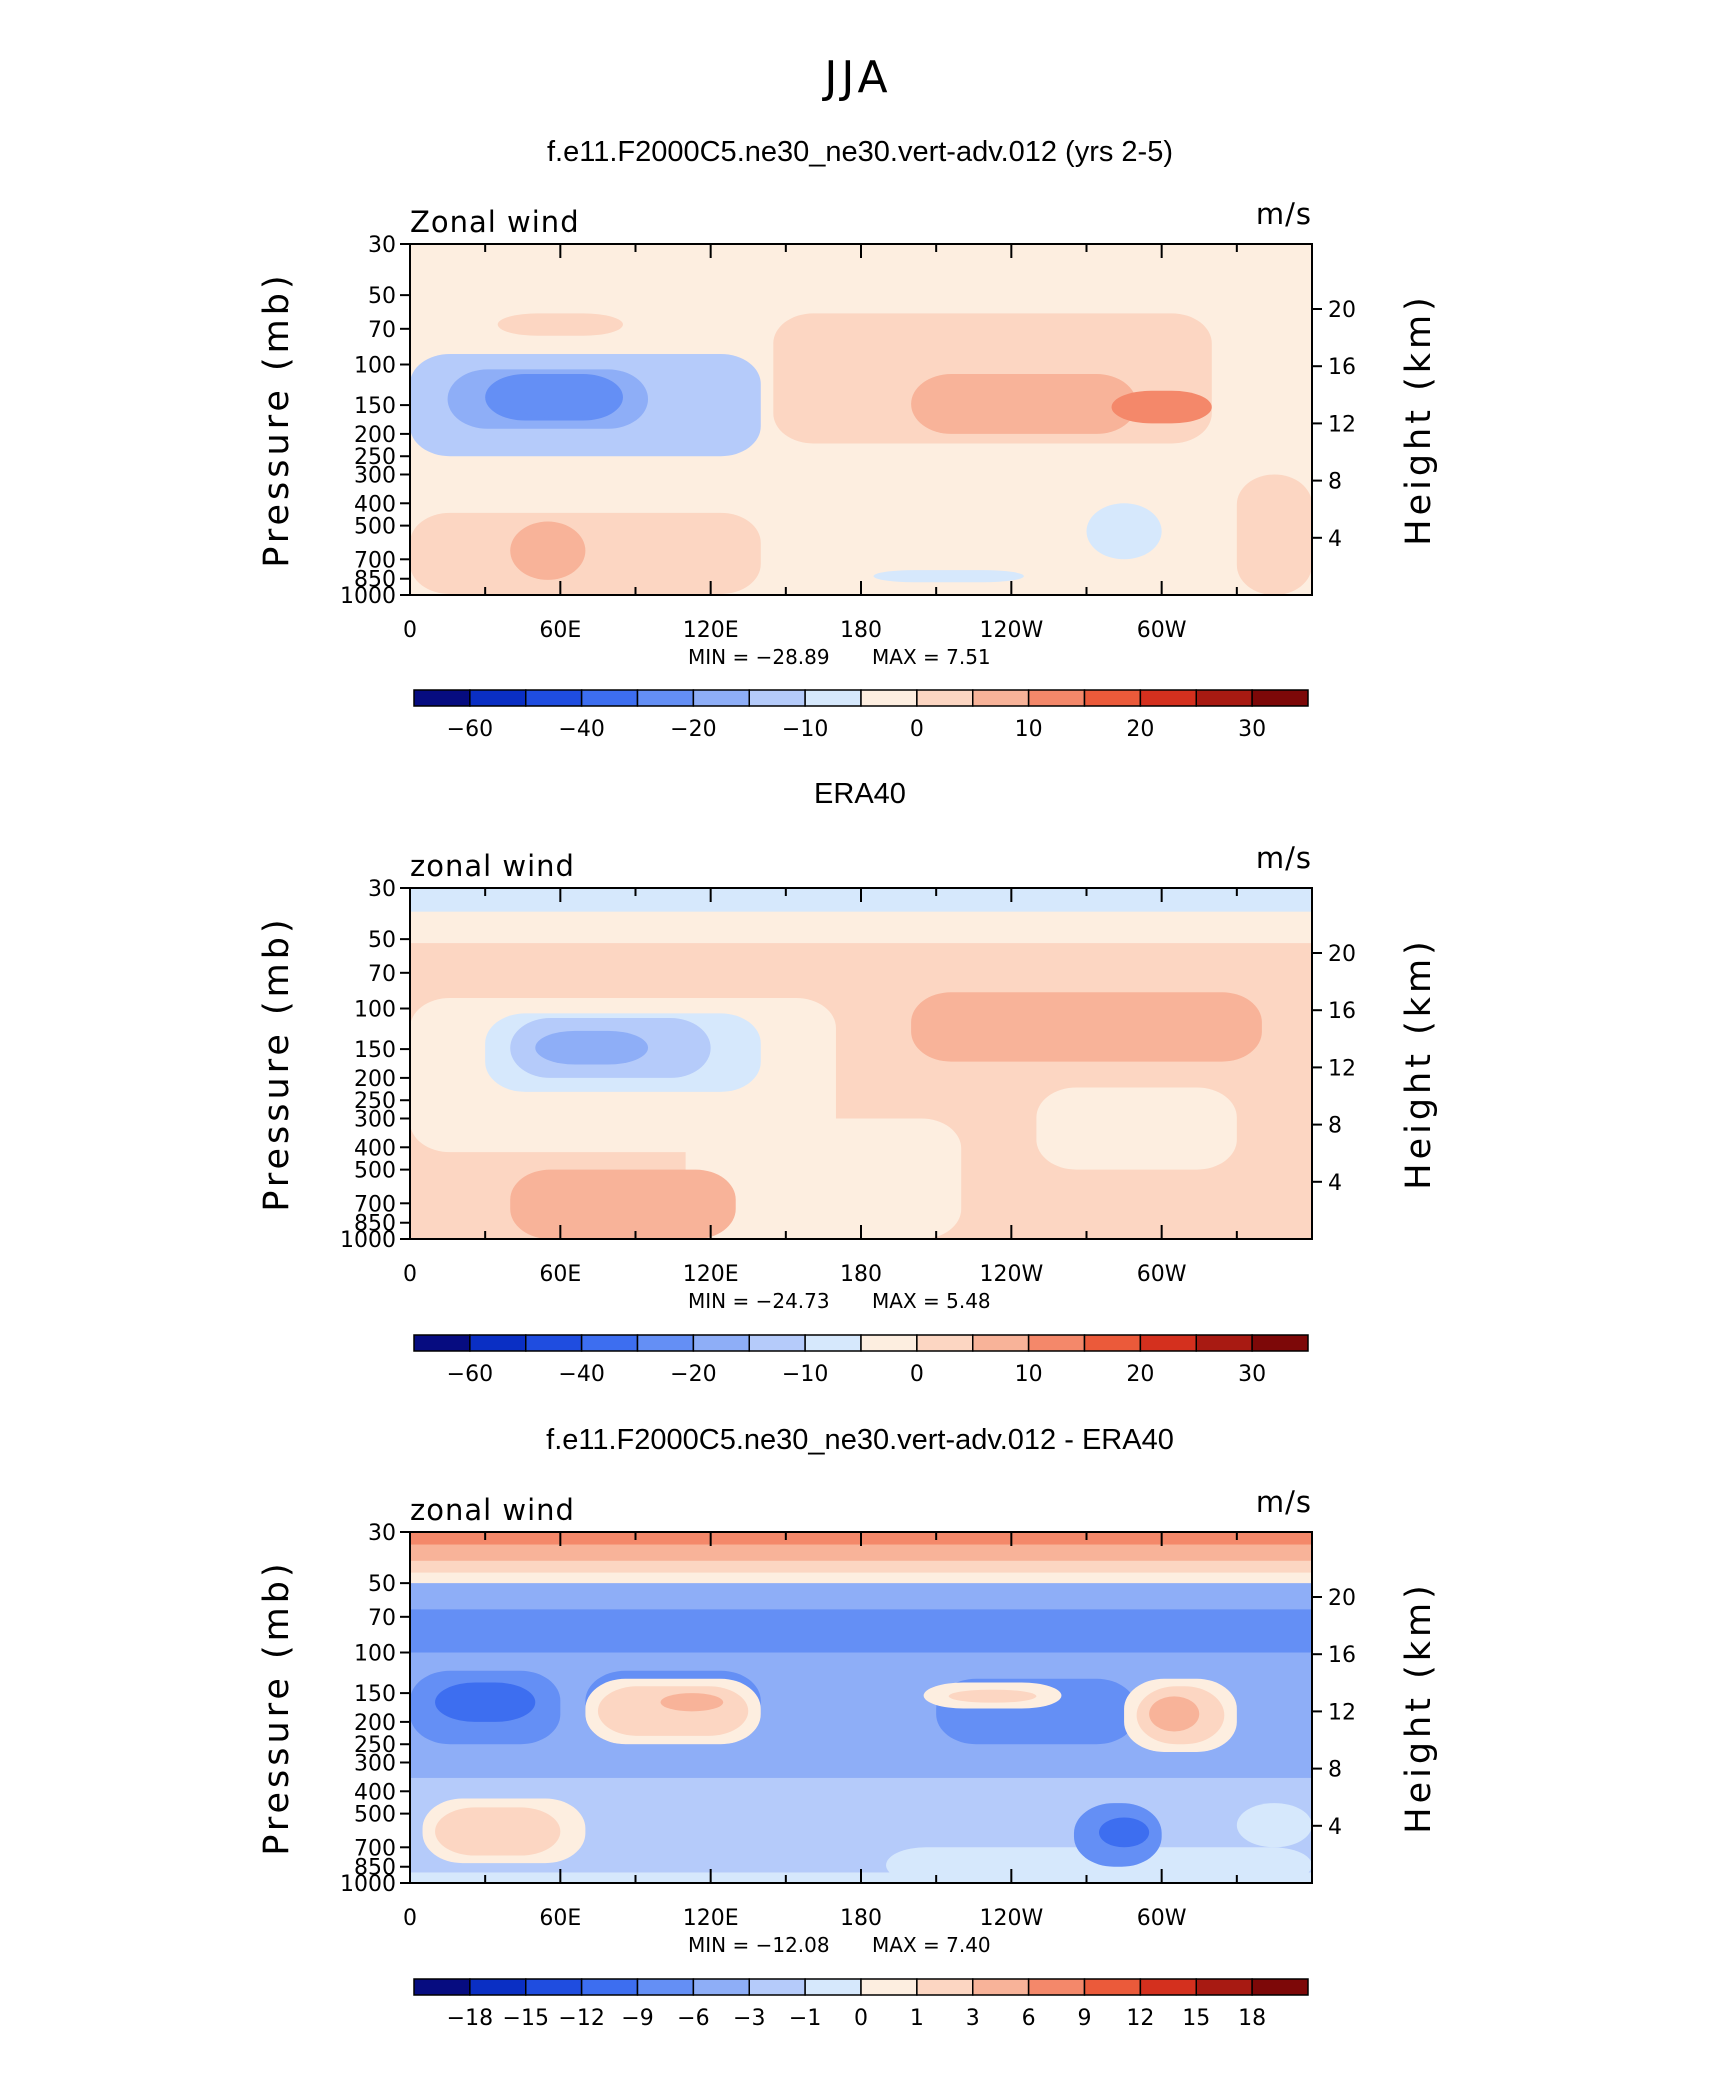  I want to click on pressure-tick-label: 300, so click(375, 475).